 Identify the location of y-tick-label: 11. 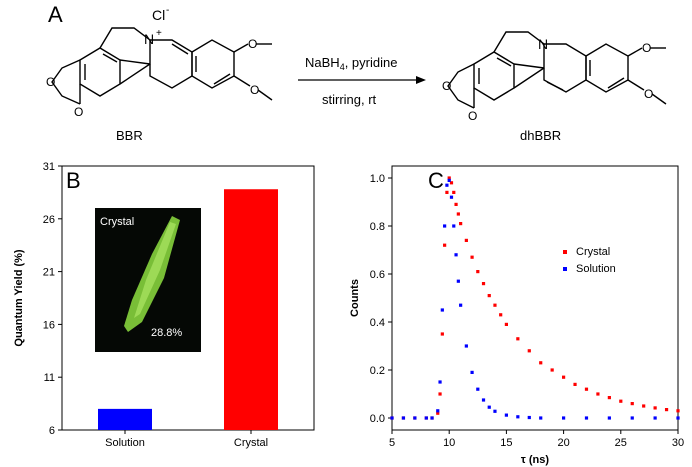
(49, 378).